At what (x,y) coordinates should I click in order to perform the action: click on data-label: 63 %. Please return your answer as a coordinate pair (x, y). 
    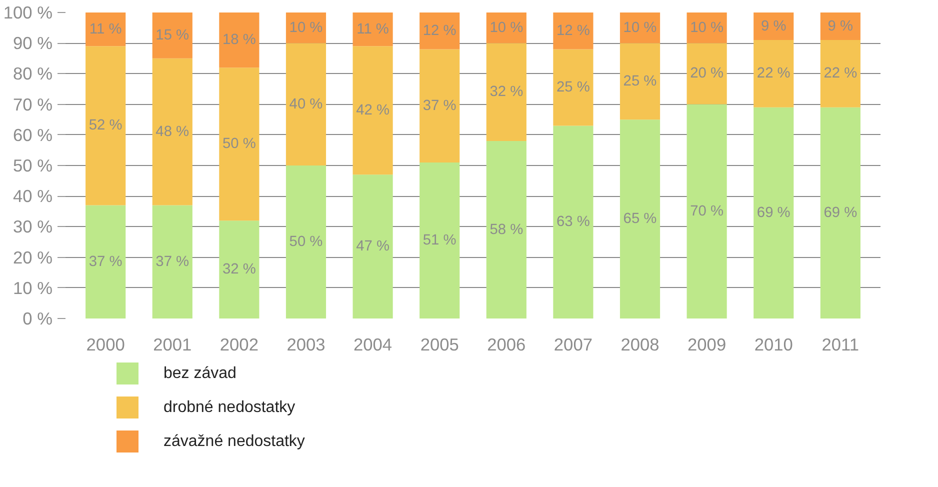
    Looking at the image, I should click on (573, 222).